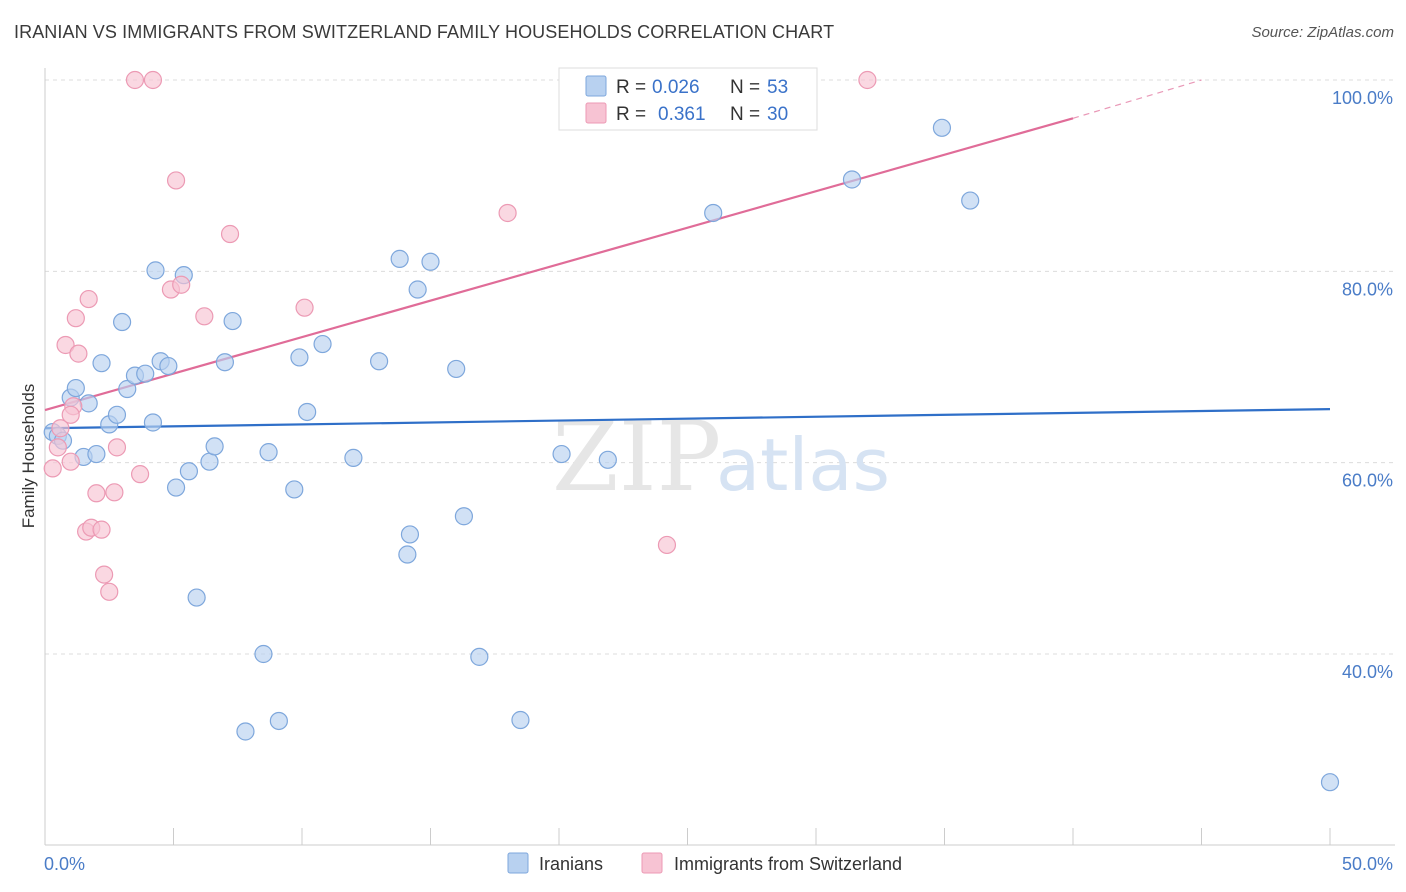 The width and height of the screenshot is (1406, 892). What do you see at coordinates (688, 99) in the screenshot?
I see `legend: R = 0.026 N = 53 R = 0.361 N = 30` at bounding box center [688, 99].